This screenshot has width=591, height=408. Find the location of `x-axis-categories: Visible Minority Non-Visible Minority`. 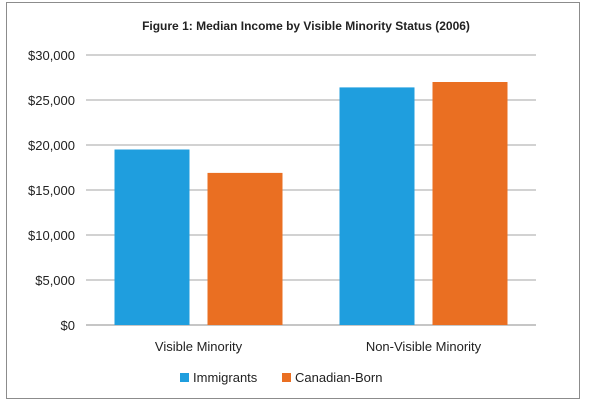

x-axis-categories: Visible Minority Non-Visible Minority is located at coordinates (318, 346).